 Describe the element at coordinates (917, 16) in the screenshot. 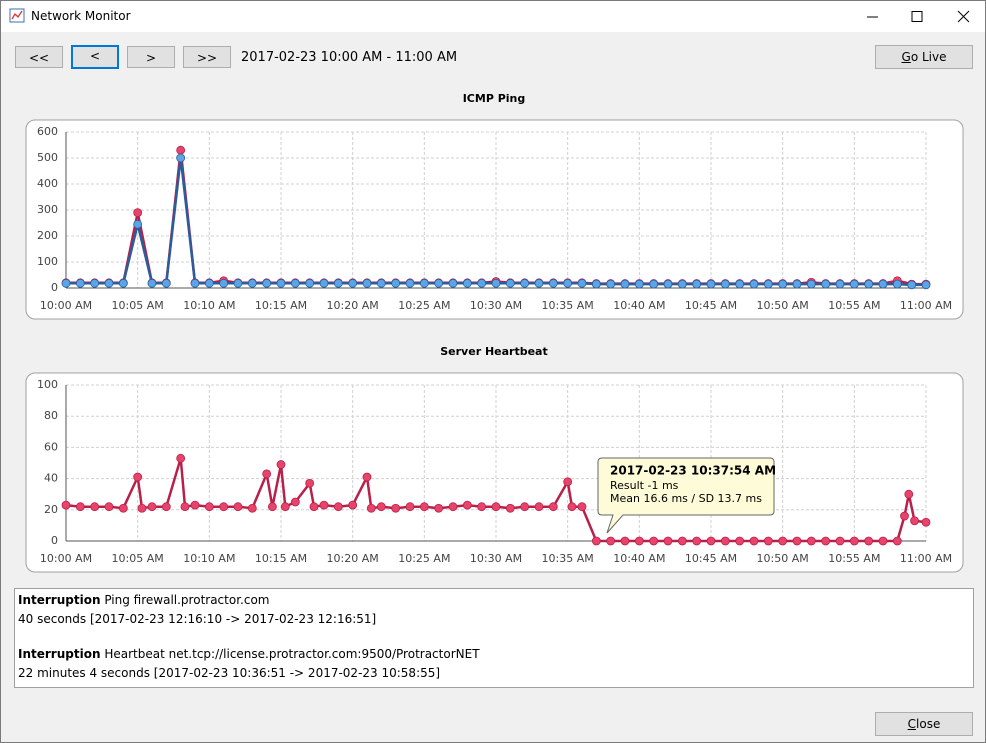

I see `maximize` at that location.